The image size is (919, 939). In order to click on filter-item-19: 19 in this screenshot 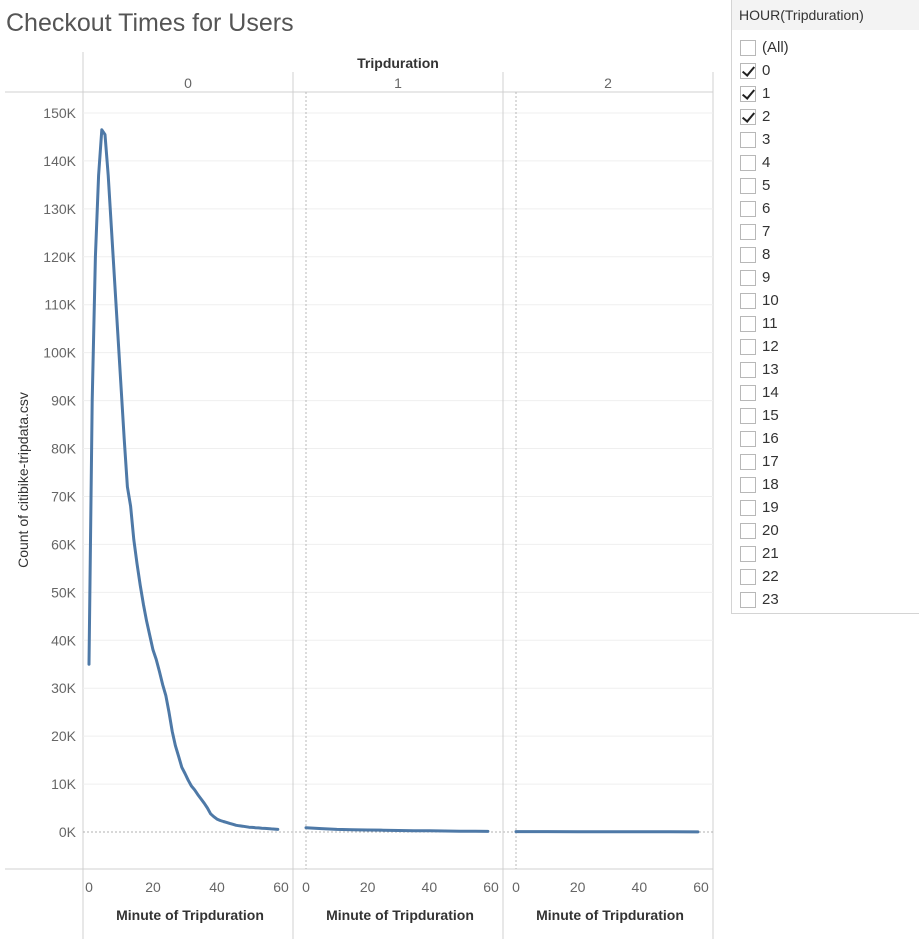, I will do `click(764, 507)`.